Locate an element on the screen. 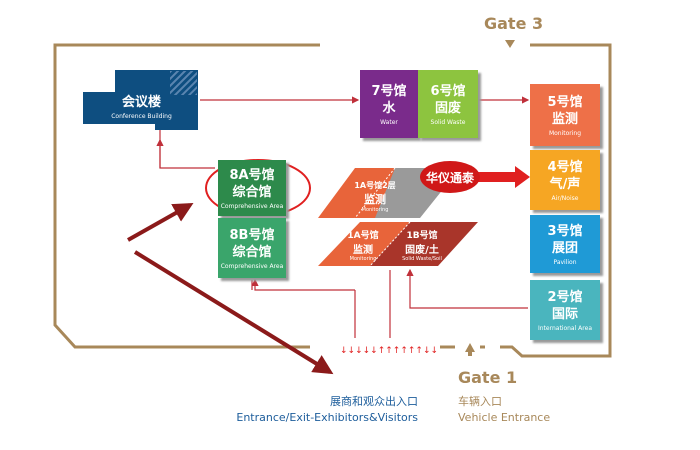 The height and width of the screenshot is (450, 700). hall-1B-shape is located at coordinates (424, 244).